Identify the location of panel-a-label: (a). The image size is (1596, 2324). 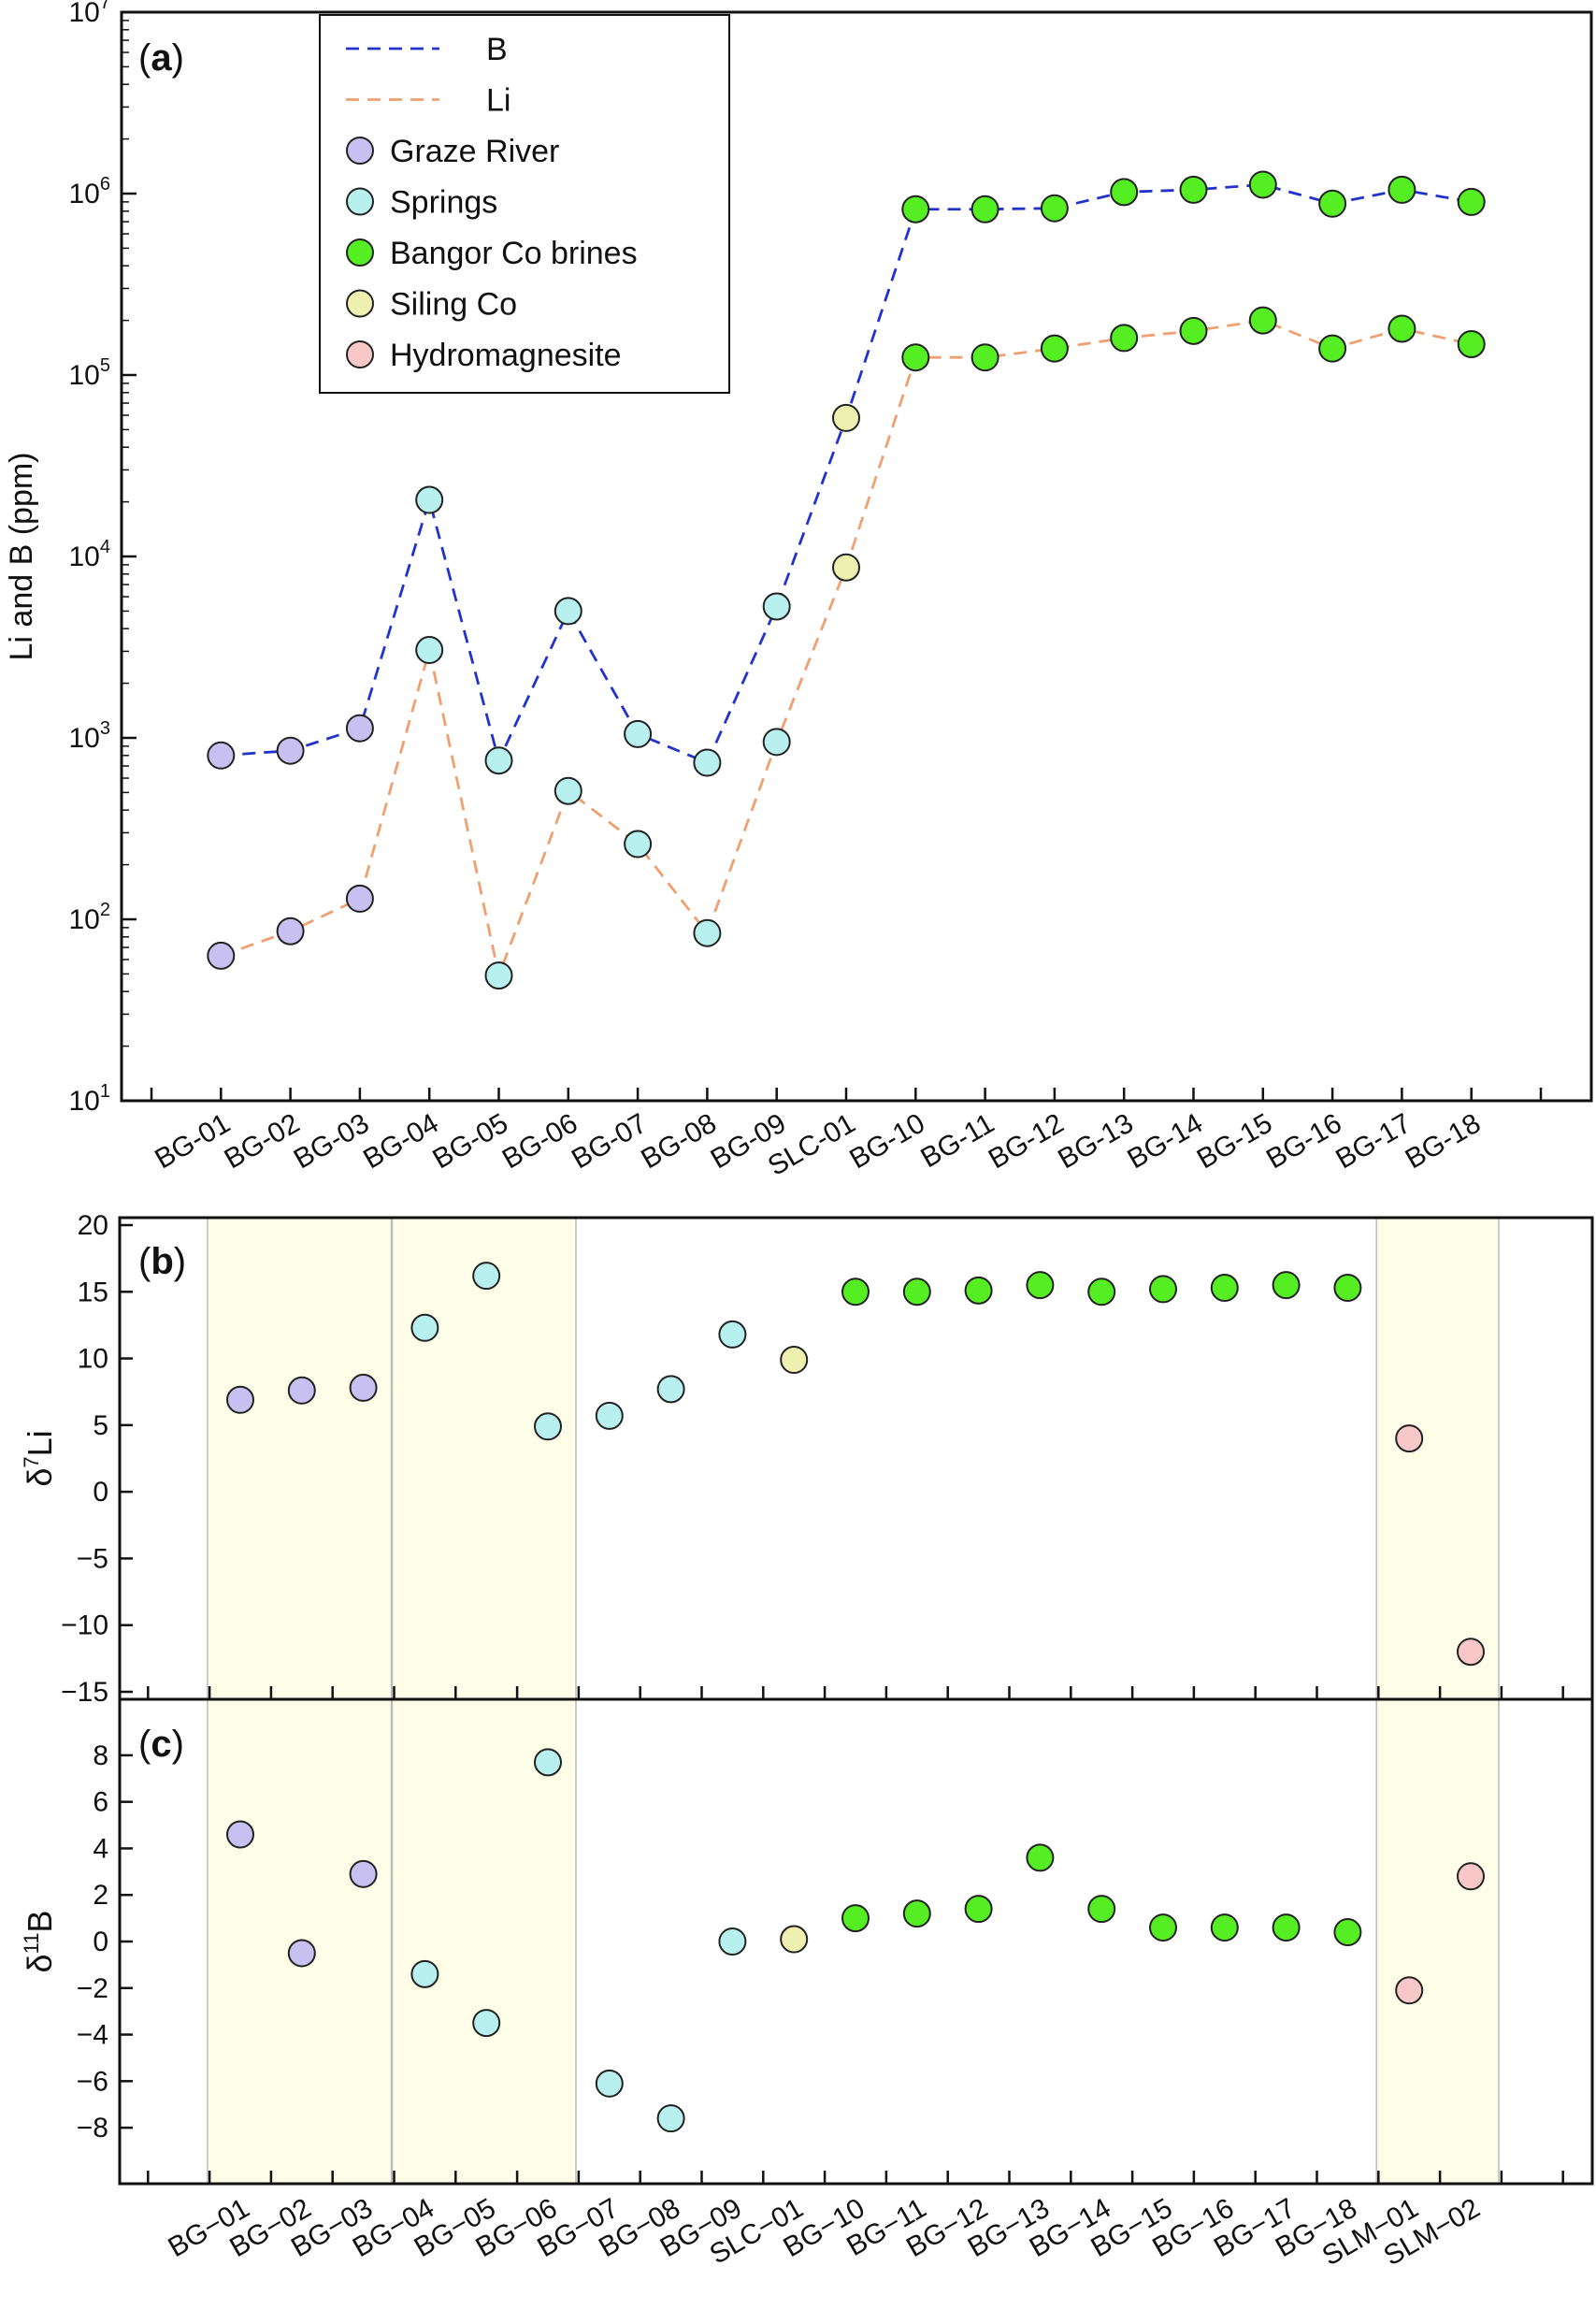
(161, 58).